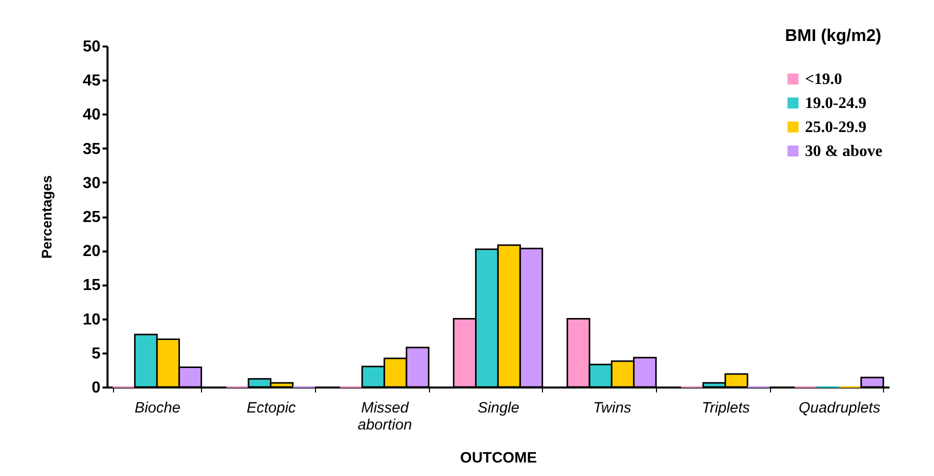  What do you see at coordinates (91, 115) in the screenshot?
I see `y-tick-label: 40` at bounding box center [91, 115].